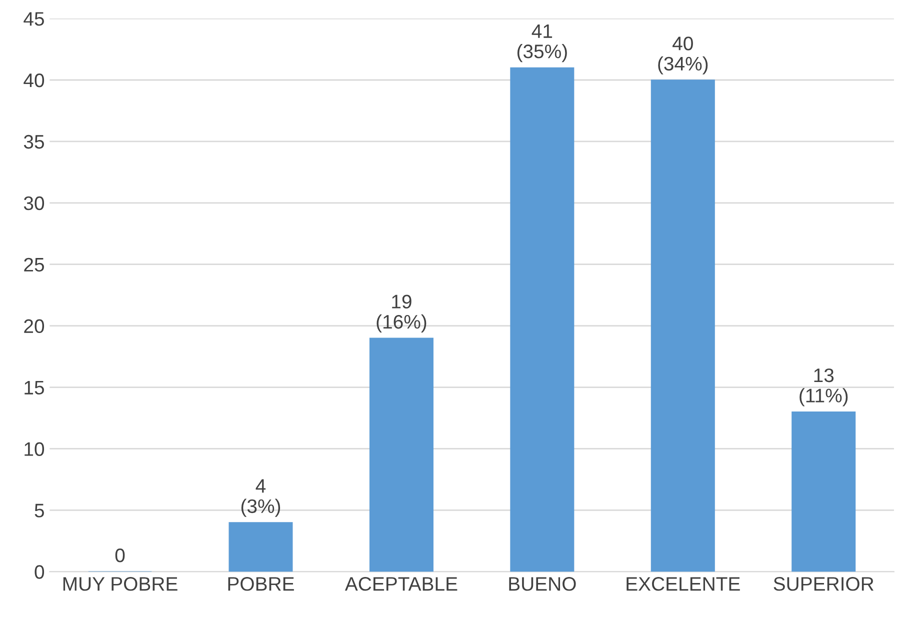 The height and width of the screenshot is (618, 903). Describe the element at coordinates (401, 313) in the screenshot. I see `data-label: 19 (16%)` at that location.